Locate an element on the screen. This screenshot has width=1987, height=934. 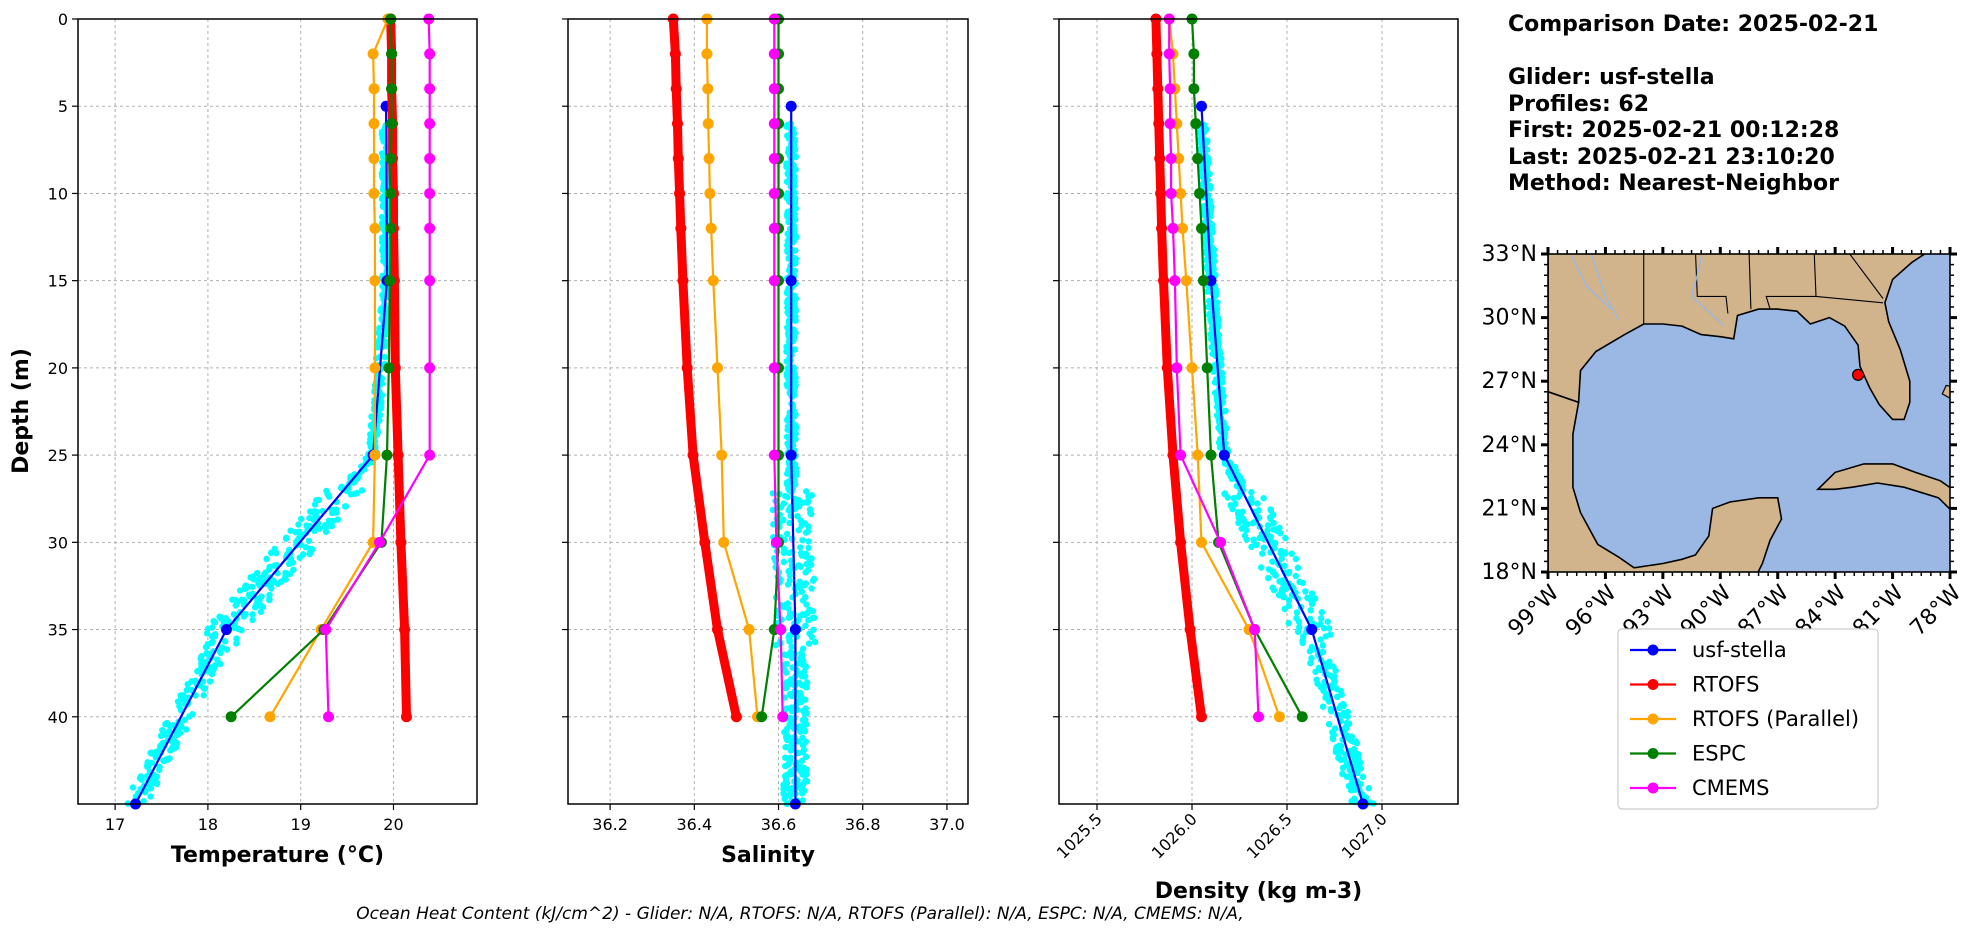
y-tick-label: 10 is located at coordinates (58, 193).